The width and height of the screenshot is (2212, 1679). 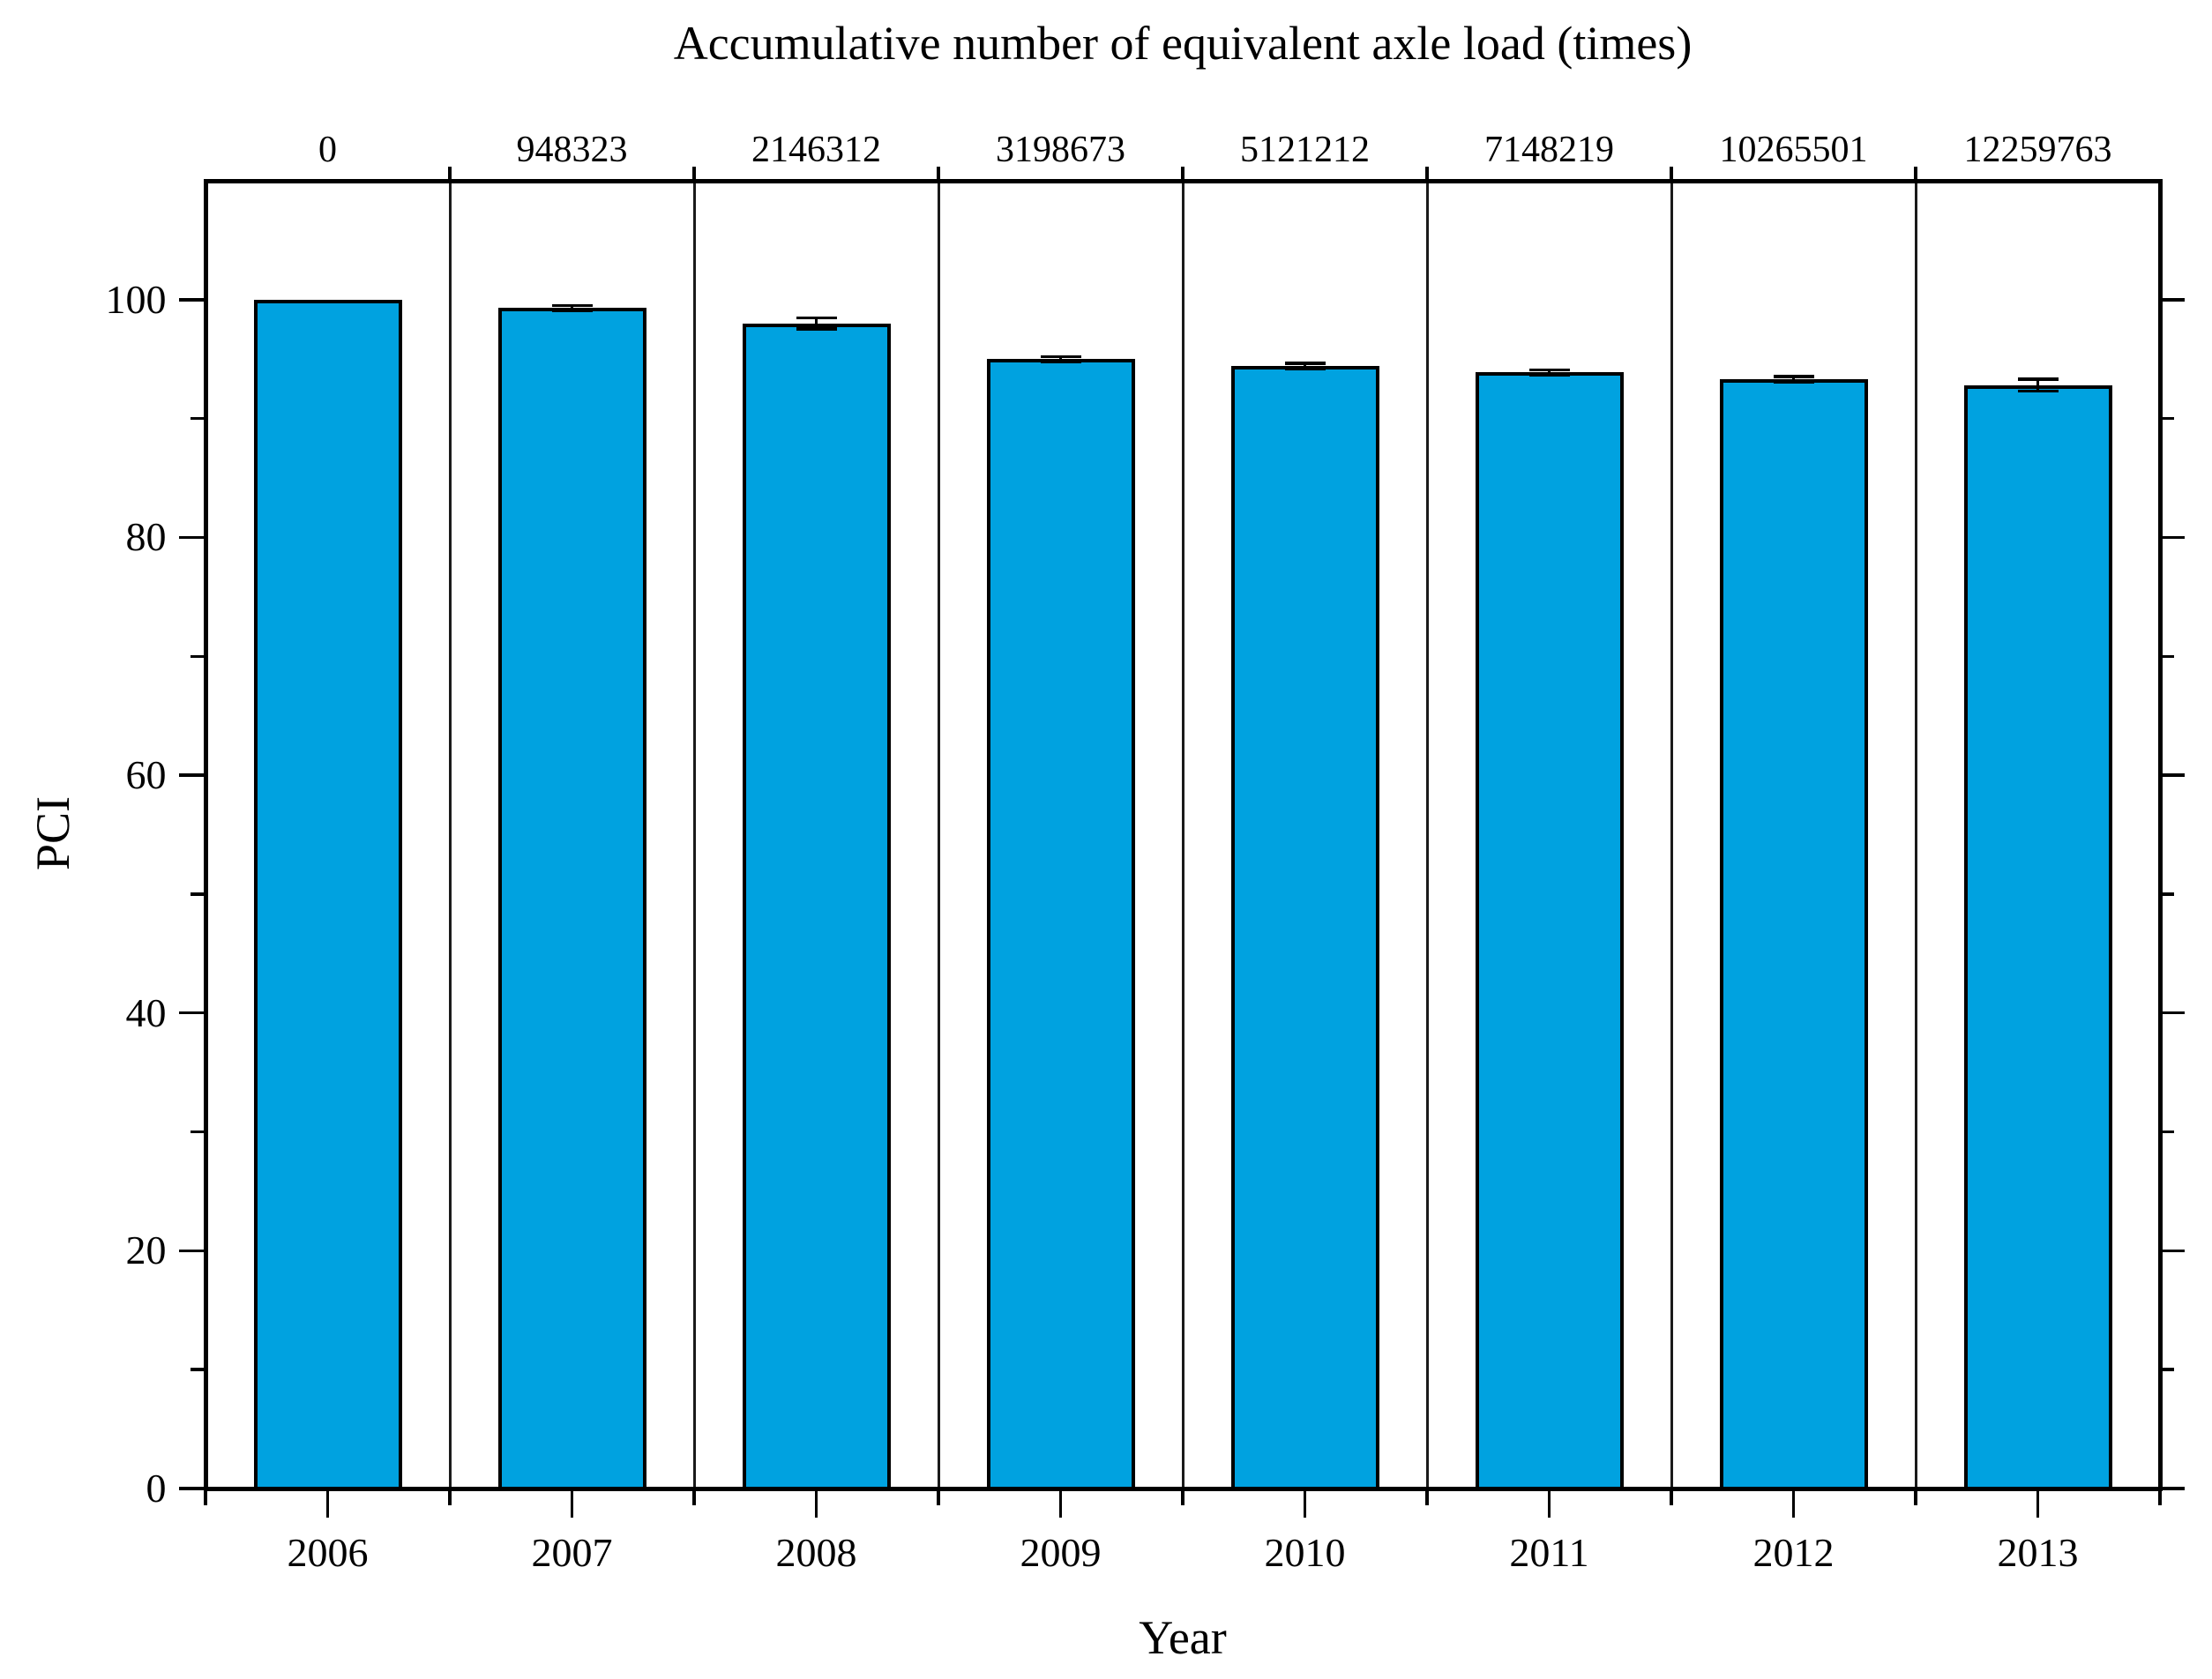 I want to click on x-tick-label: 2011, so click(x=1549, y=1552).